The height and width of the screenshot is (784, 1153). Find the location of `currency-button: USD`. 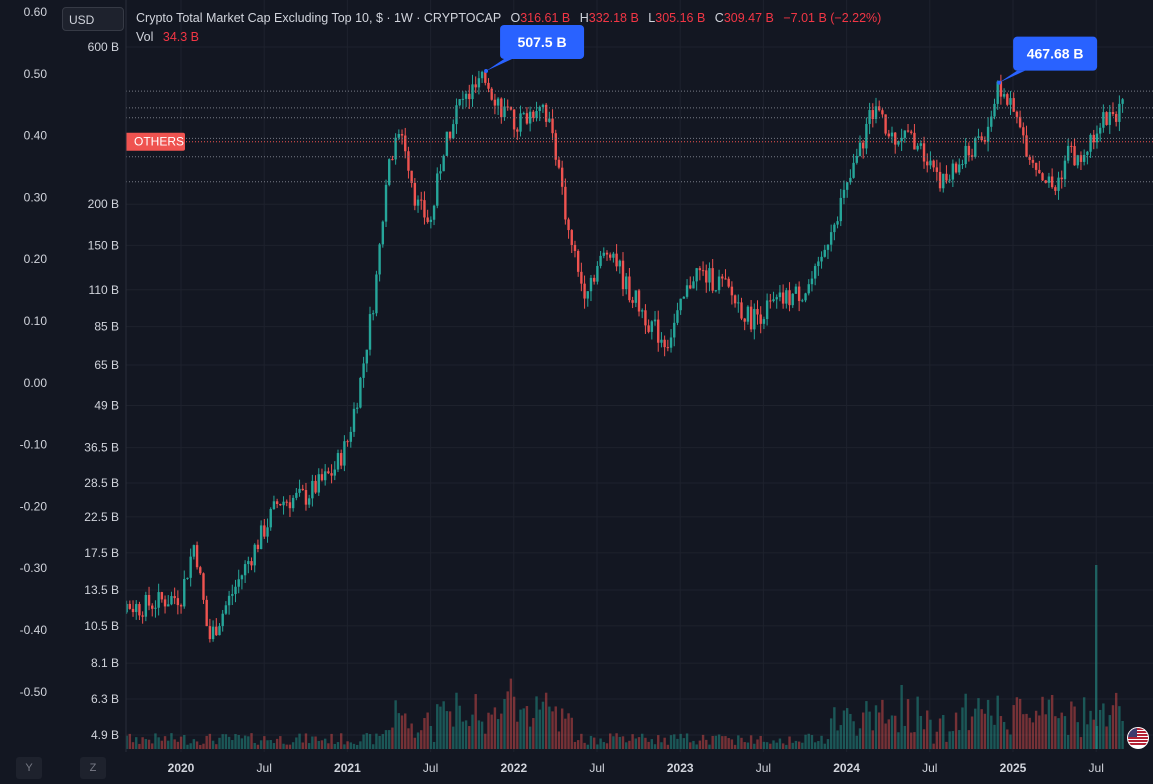

currency-button: USD is located at coordinates (93, 19).